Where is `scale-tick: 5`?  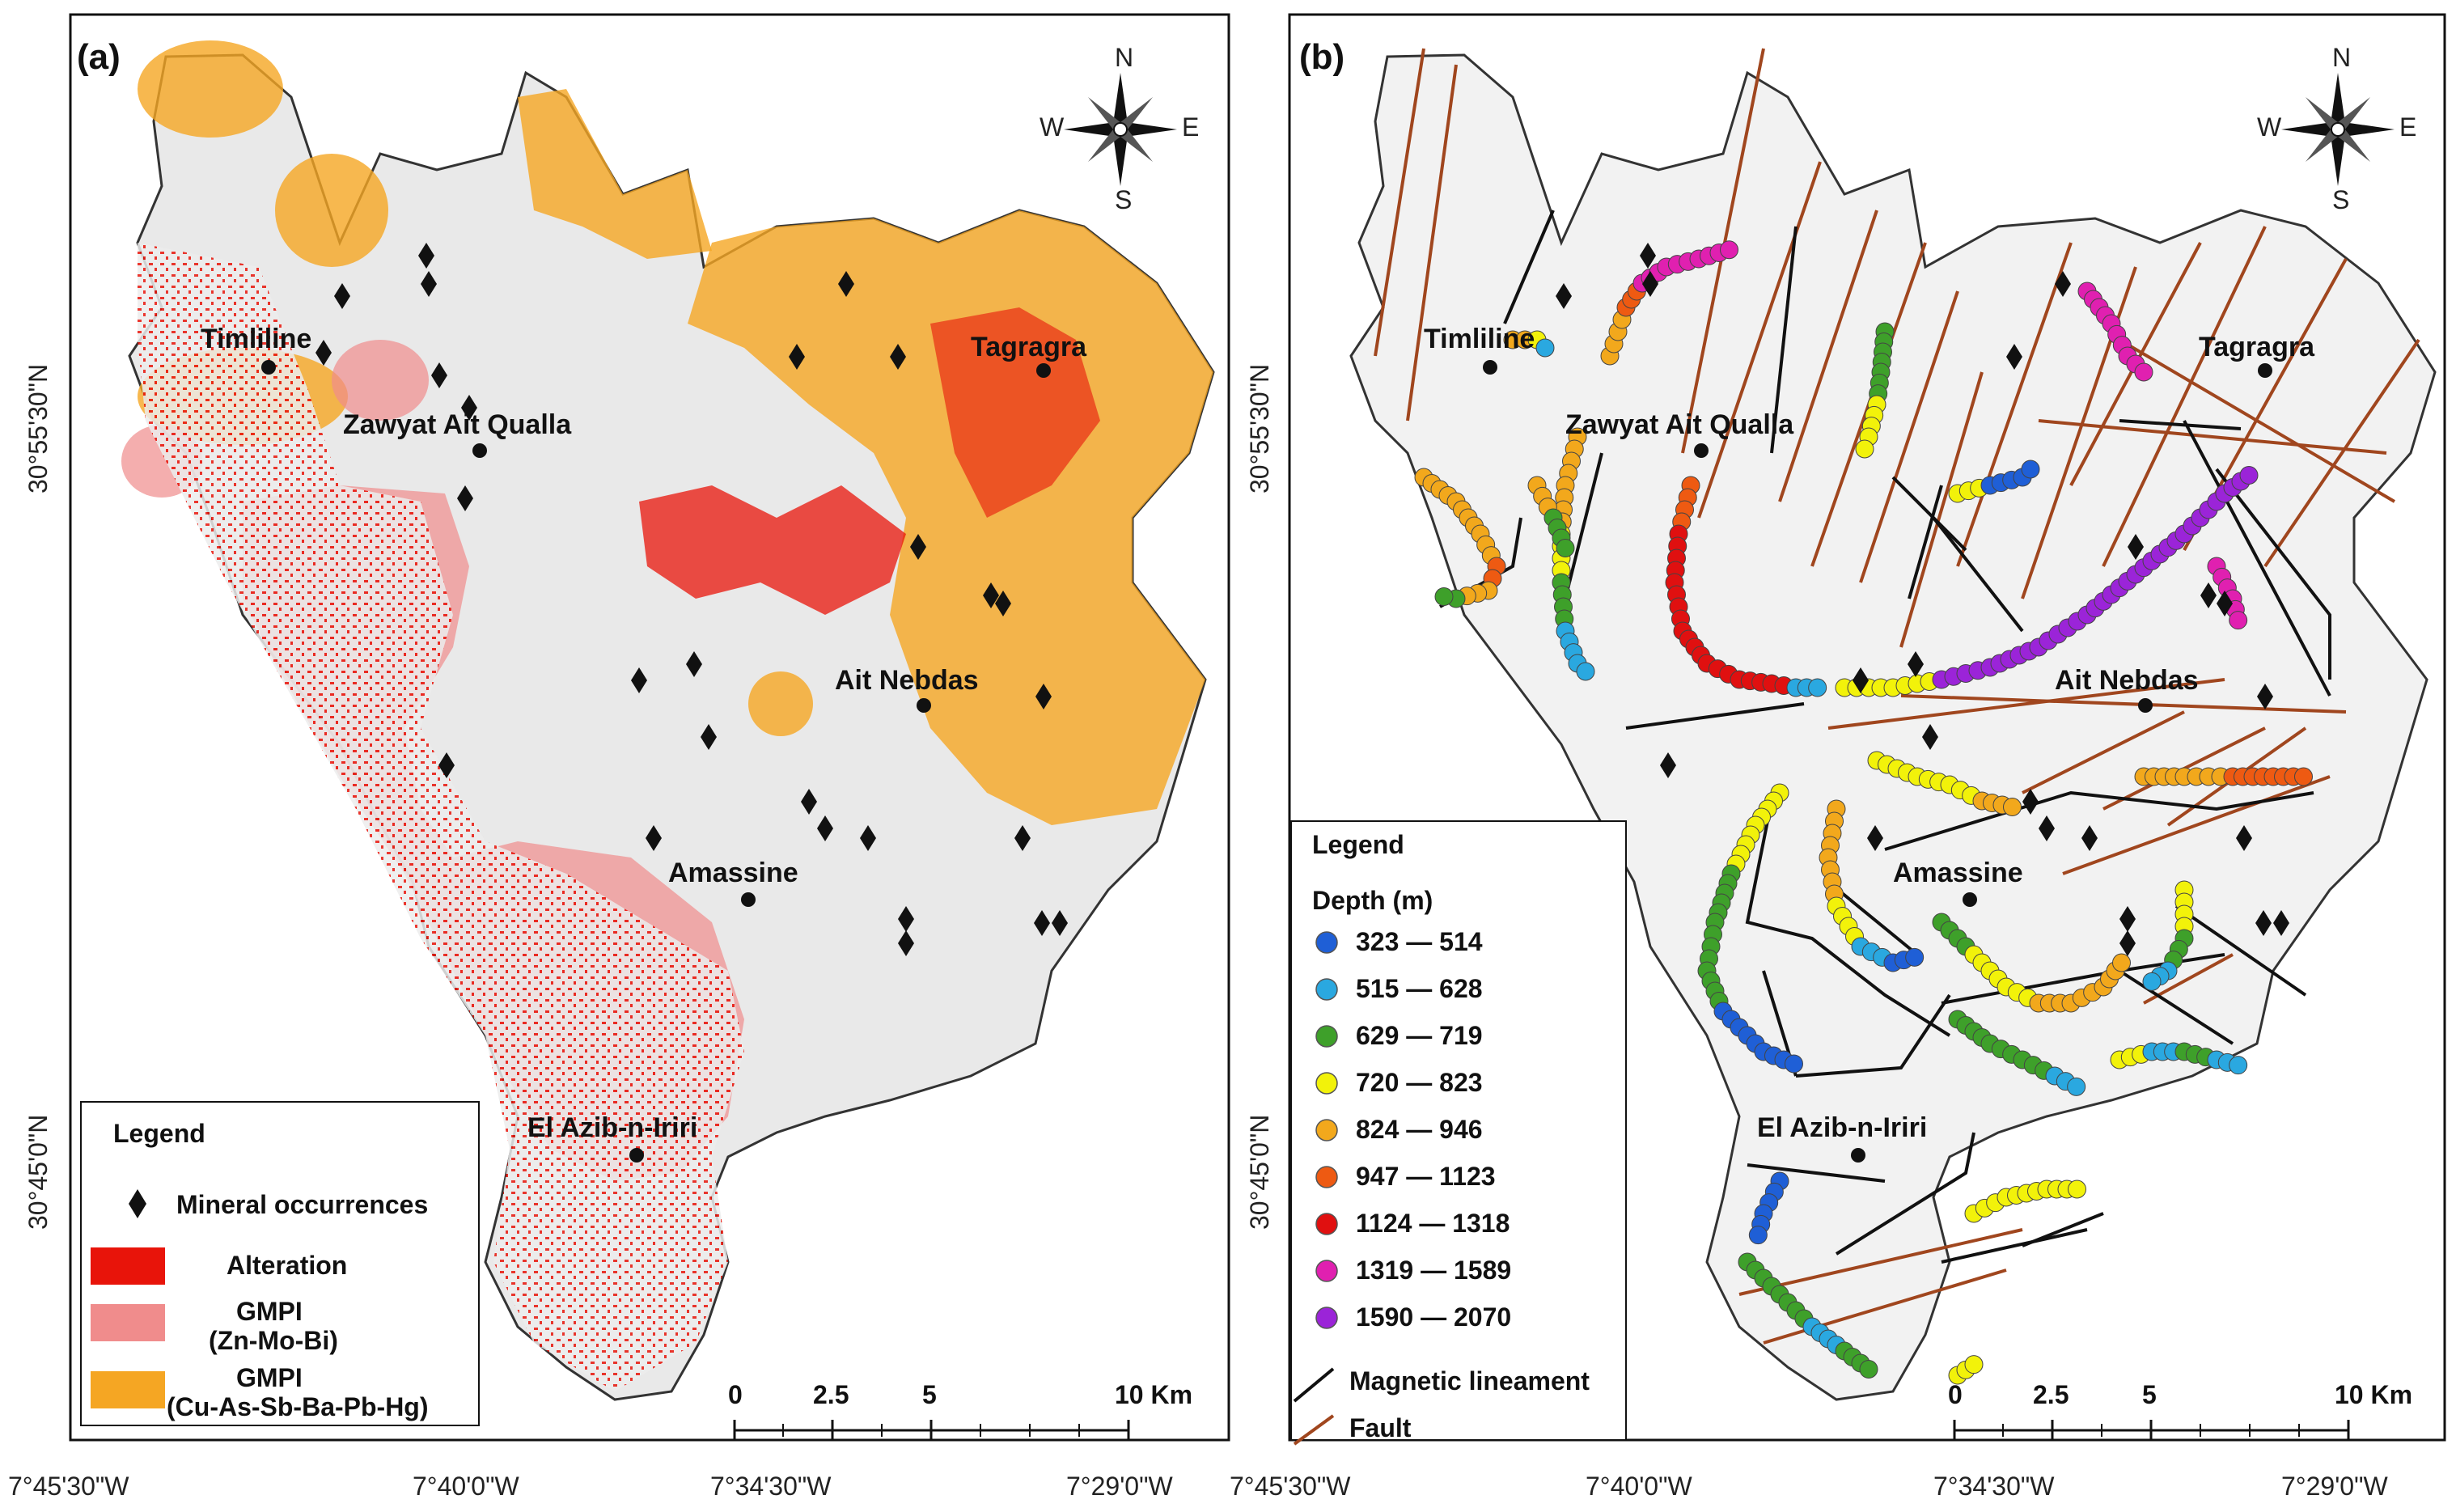
scale-tick: 5 is located at coordinates (930, 1394).